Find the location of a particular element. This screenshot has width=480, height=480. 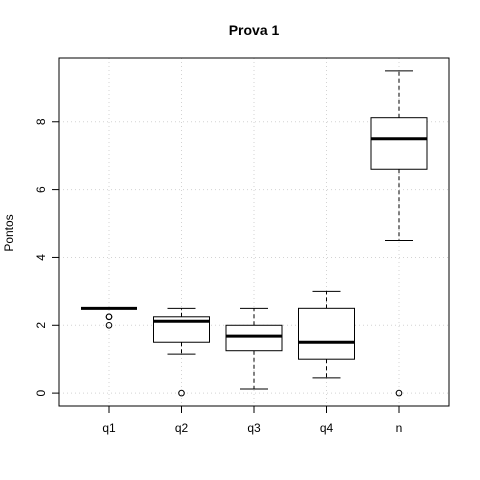

x-tick-label: q2 is located at coordinates (182, 428).